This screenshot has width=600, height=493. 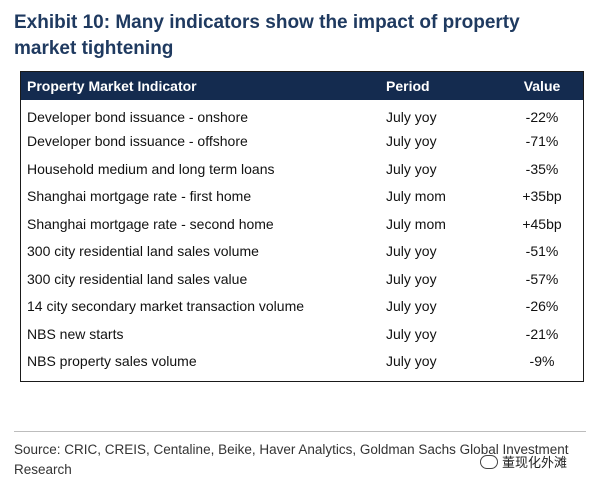 I want to click on table-row: NBS property sales volume July yoy -9%, so click(x=302, y=362).